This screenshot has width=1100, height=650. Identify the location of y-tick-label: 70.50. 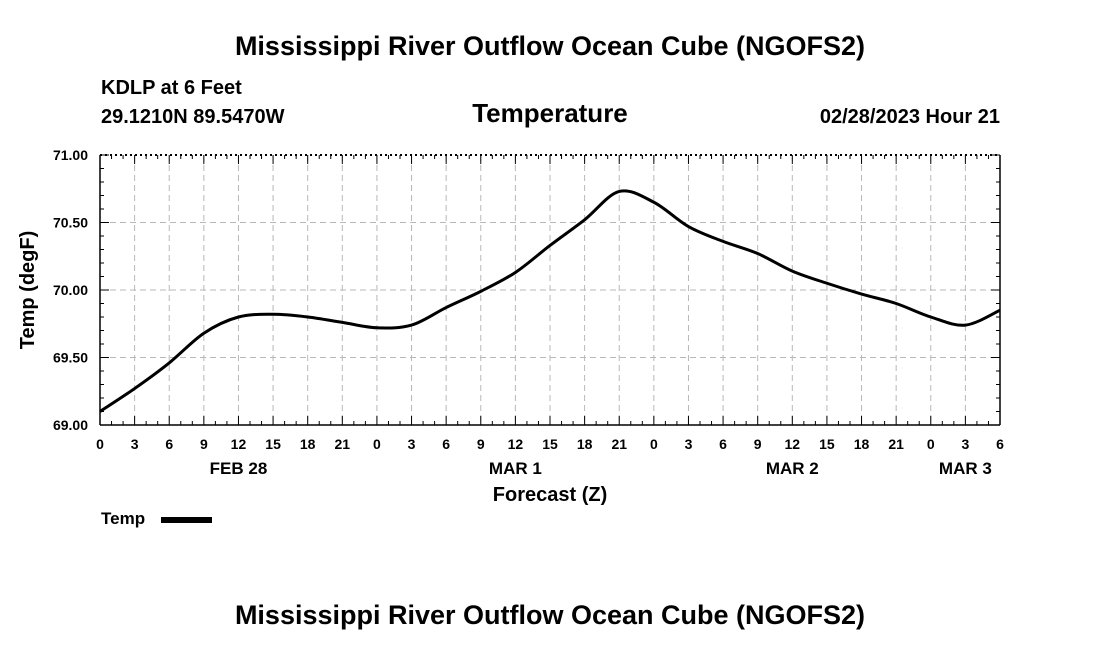
(70, 223).